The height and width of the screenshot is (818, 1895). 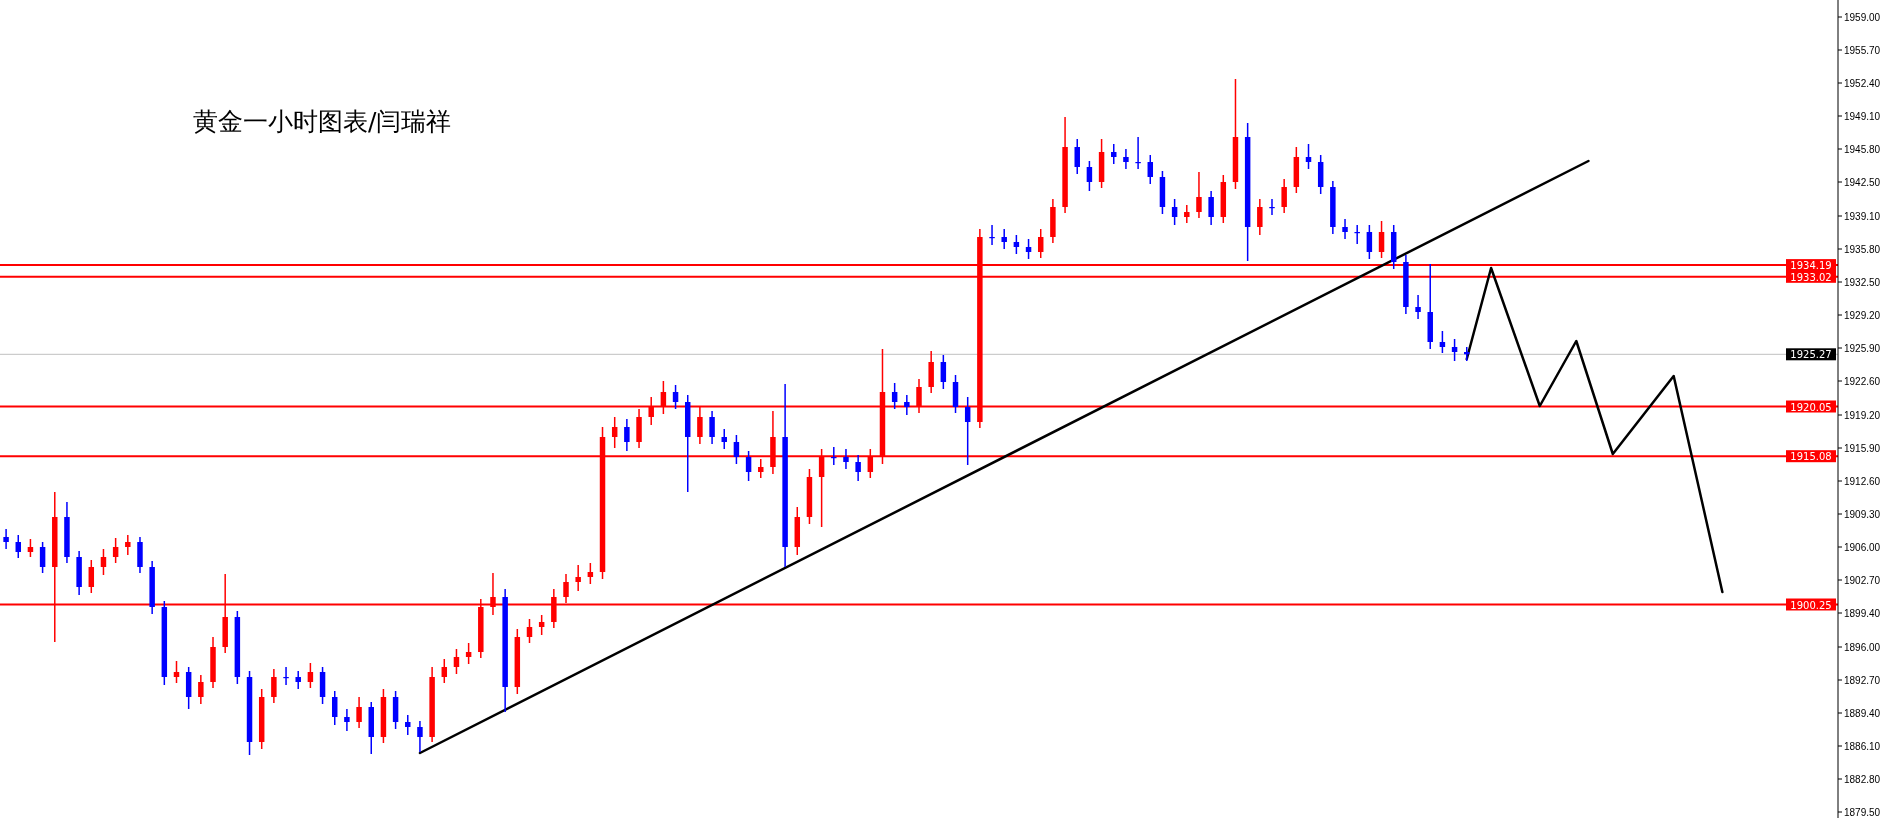 What do you see at coordinates (1862, 116) in the screenshot?
I see `y-tick-label: 1949.10` at bounding box center [1862, 116].